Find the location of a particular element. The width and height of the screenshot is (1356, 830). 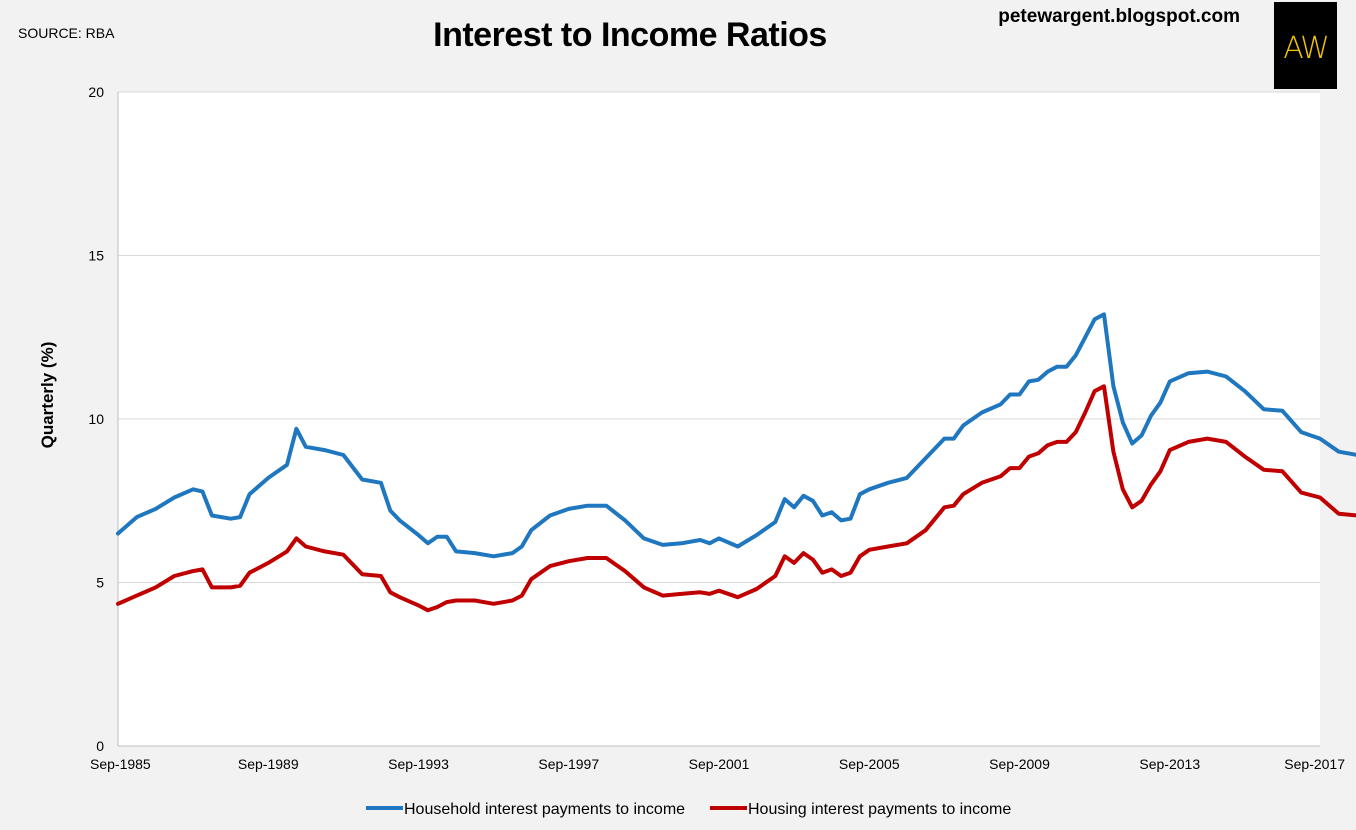

x-tick-label: Sep-2005 is located at coordinates (869, 764).